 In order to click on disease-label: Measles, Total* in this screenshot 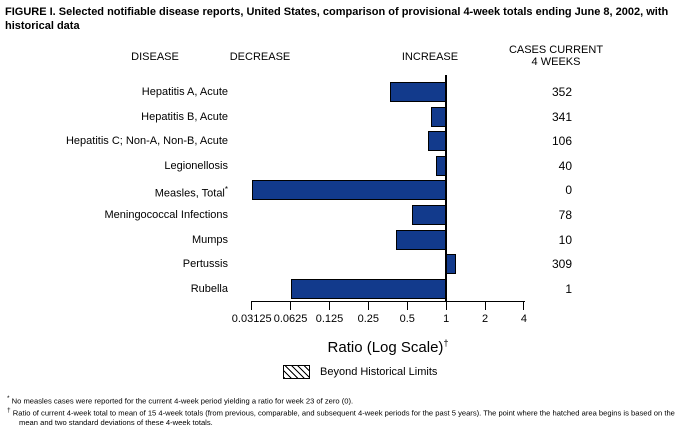, I will do `click(191, 193)`.